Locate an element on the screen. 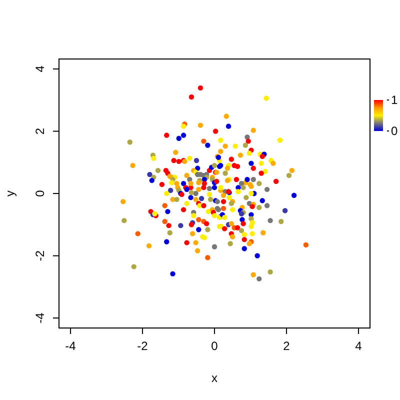  x-tick-label: 4 is located at coordinates (358, 346).